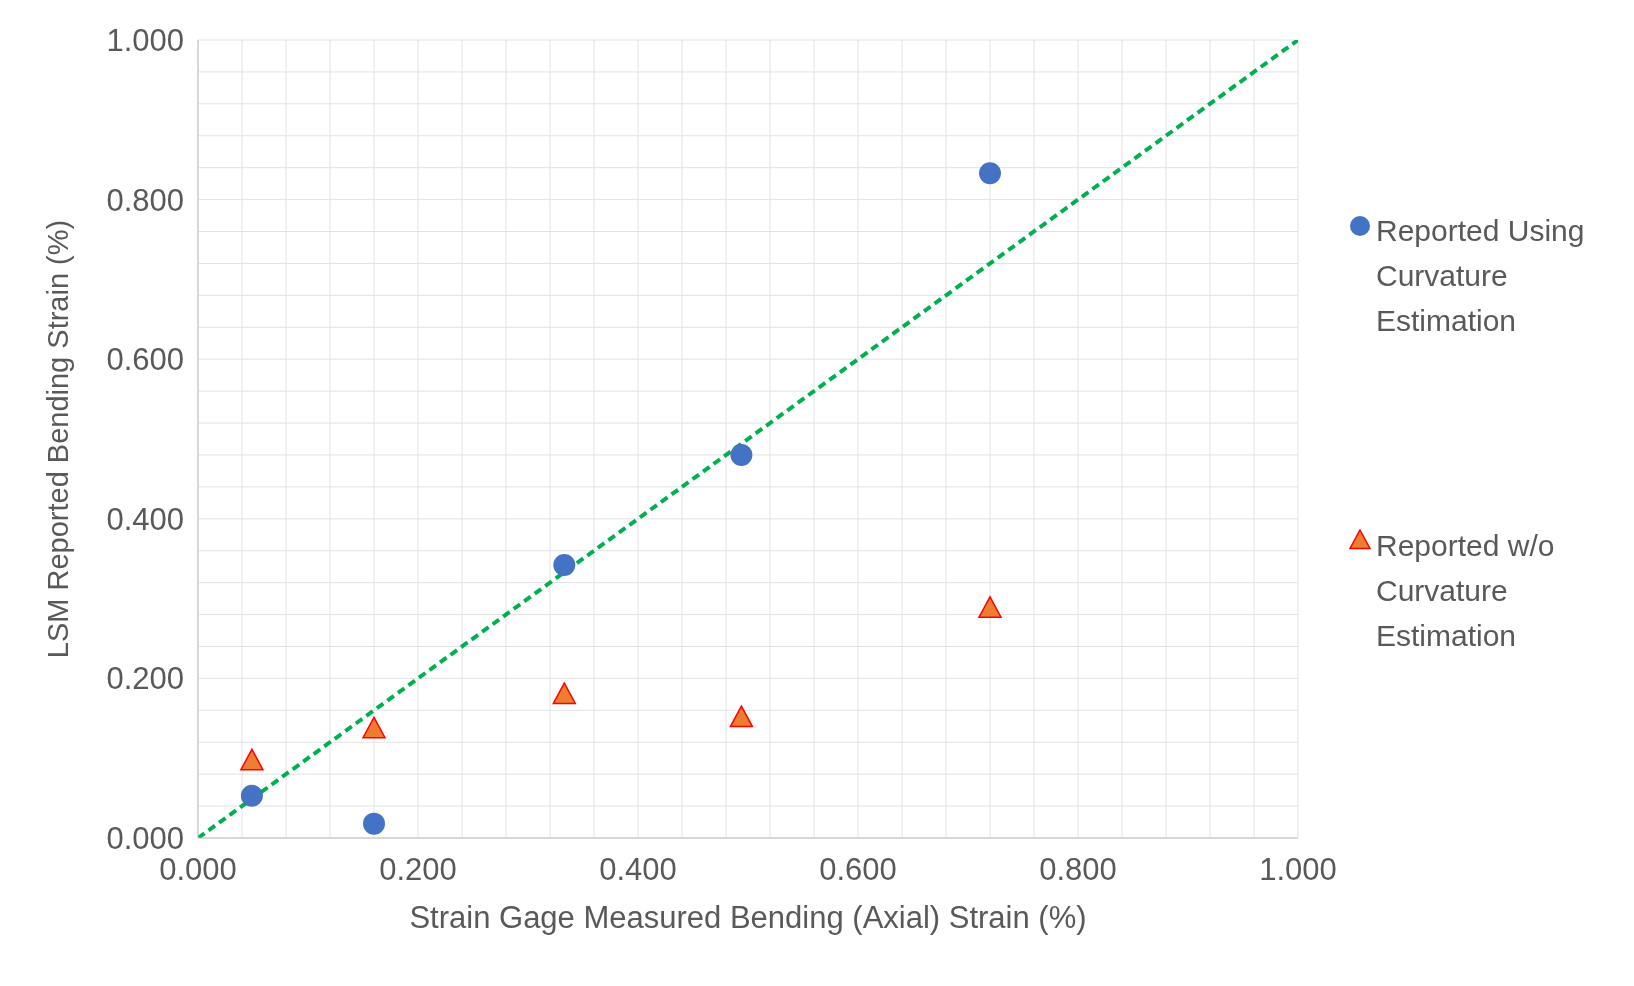 The image size is (1634, 986). What do you see at coordinates (58, 439) in the screenshot?
I see `y-axis-title: LSM Reported Bending Strain (%)` at bounding box center [58, 439].